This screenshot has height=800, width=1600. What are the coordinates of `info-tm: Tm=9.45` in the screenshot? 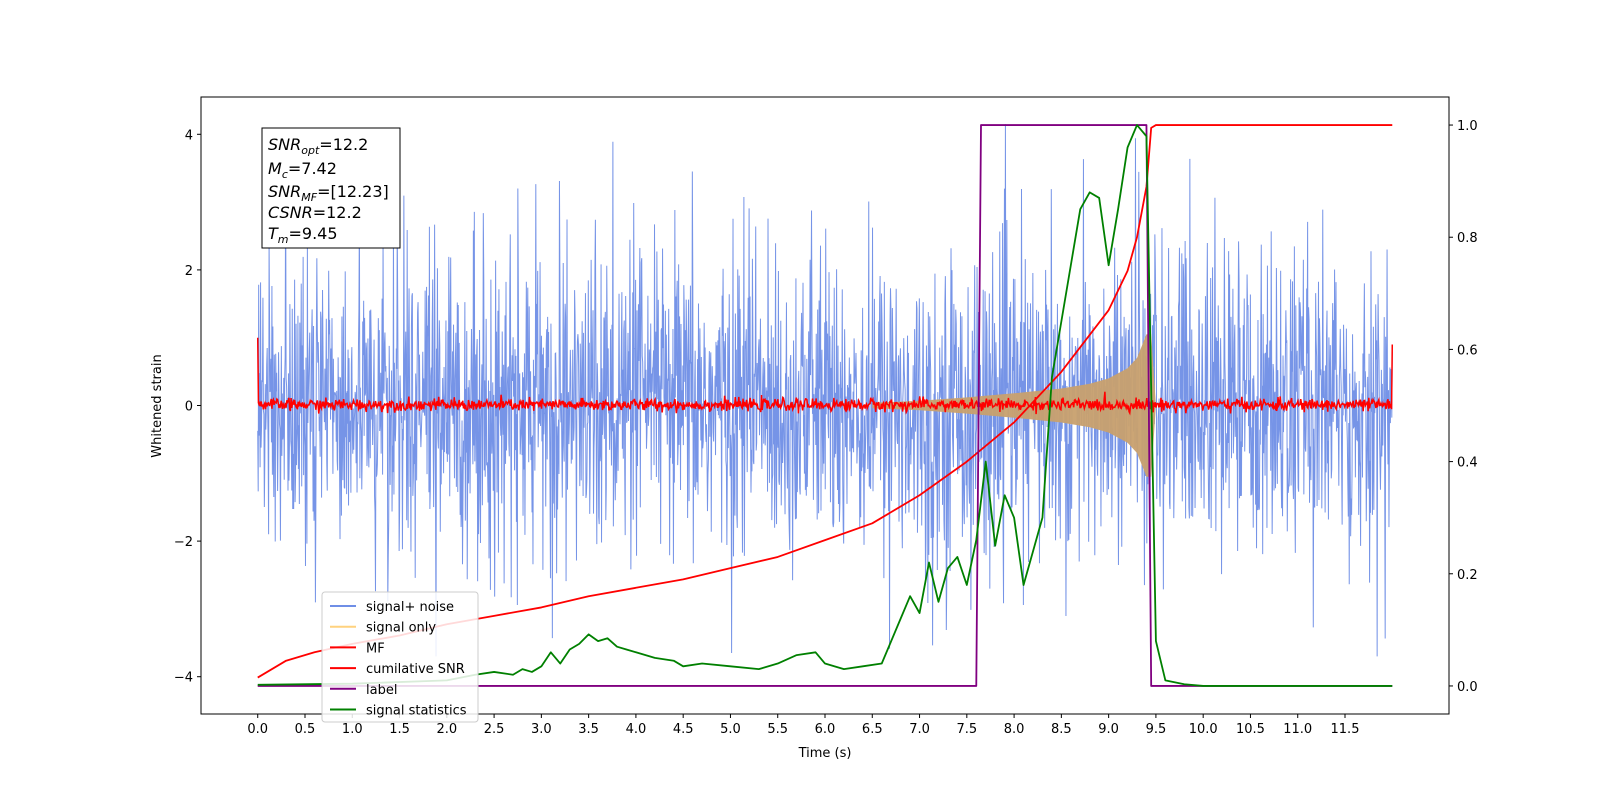 It's located at (303, 235).